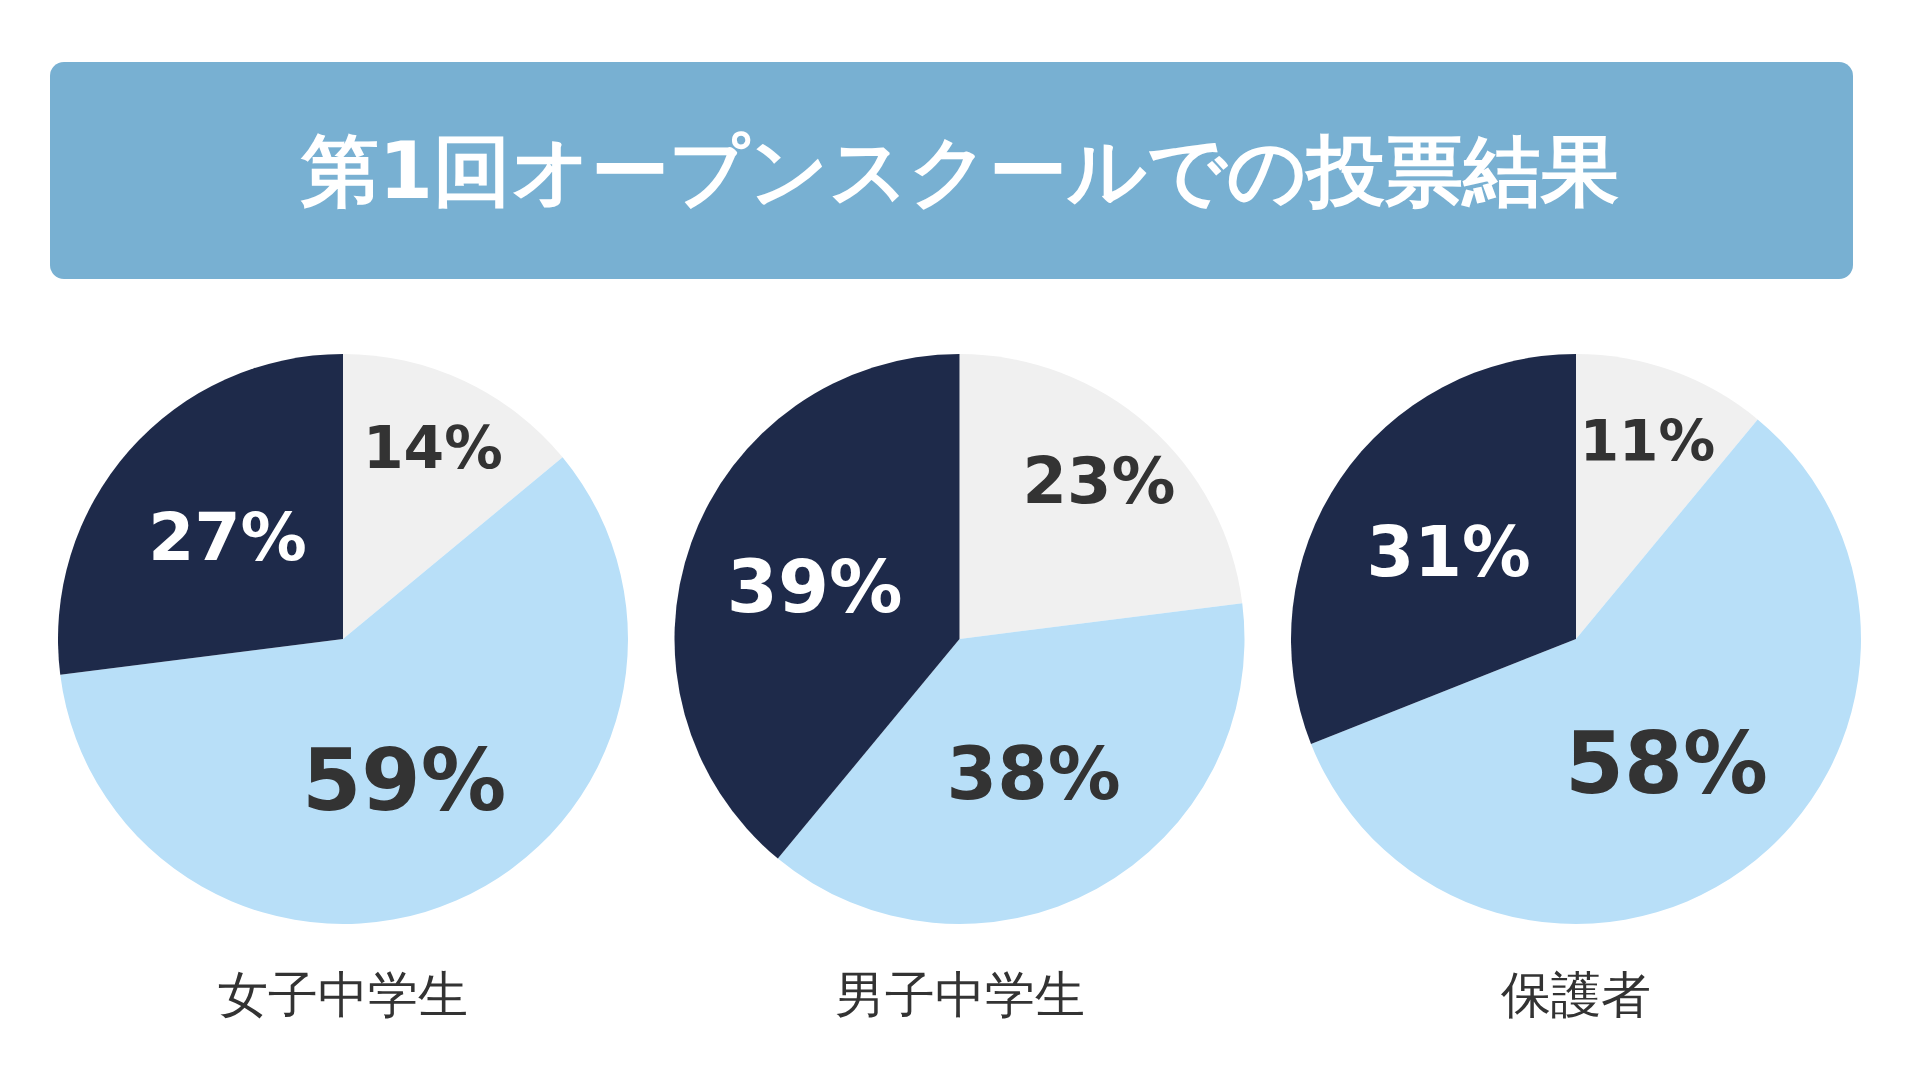  Describe the element at coordinates (227, 537) in the screenshot. I see `data-label: 27%` at that location.